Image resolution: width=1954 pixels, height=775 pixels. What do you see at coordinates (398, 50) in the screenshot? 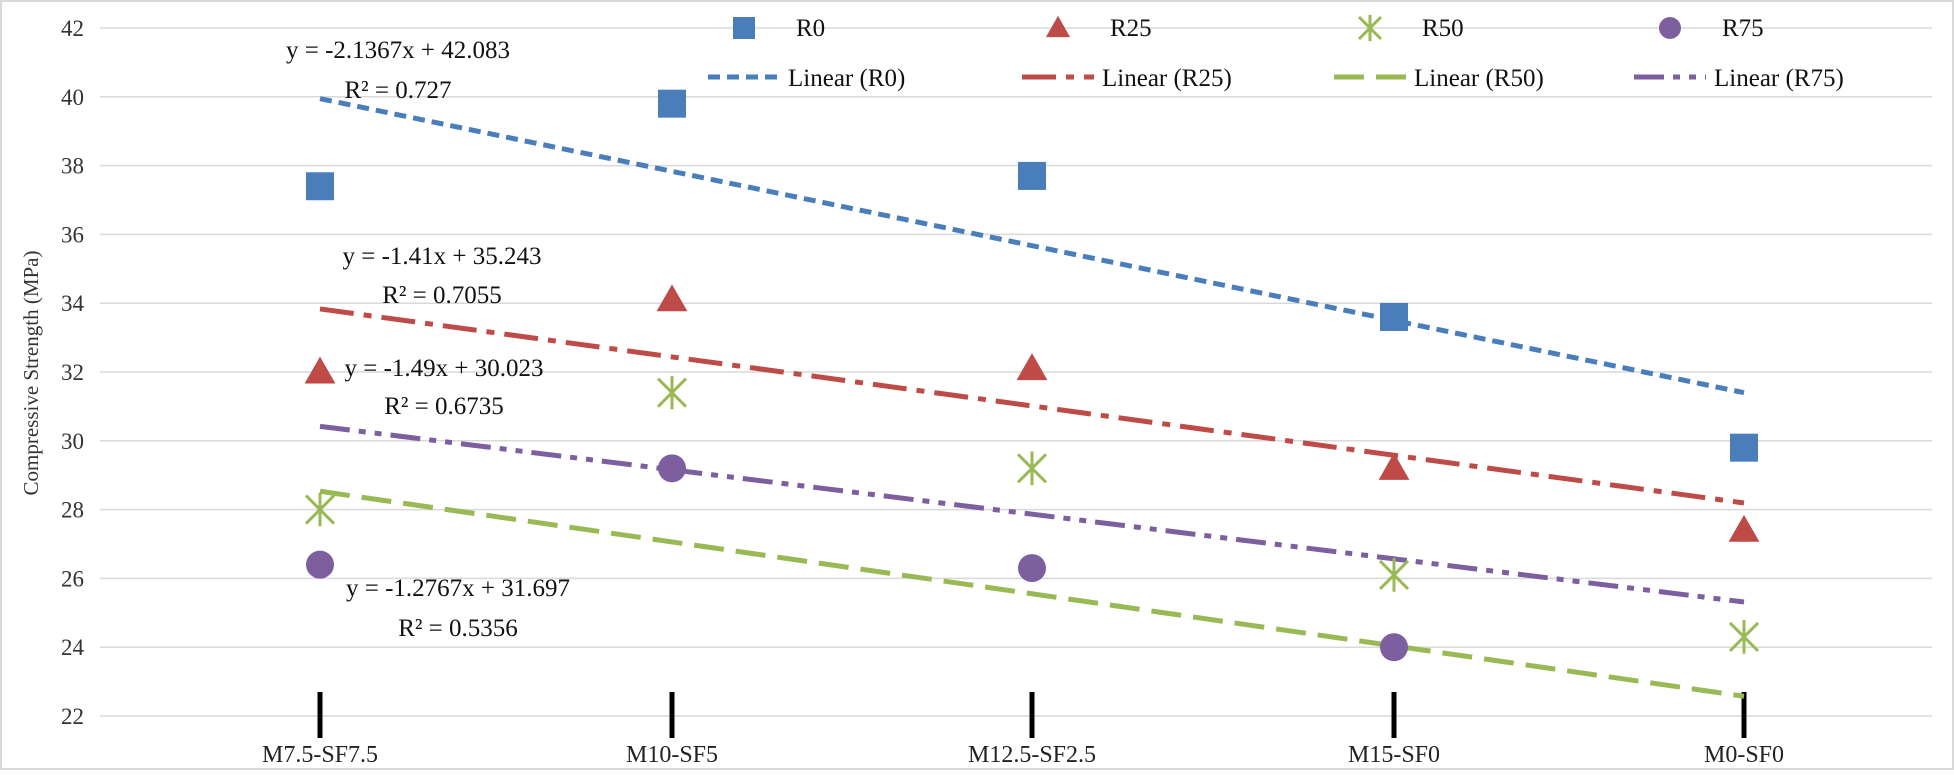
I see `trendline-equation: y = -2.1367x + 42.083` at bounding box center [398, 50].